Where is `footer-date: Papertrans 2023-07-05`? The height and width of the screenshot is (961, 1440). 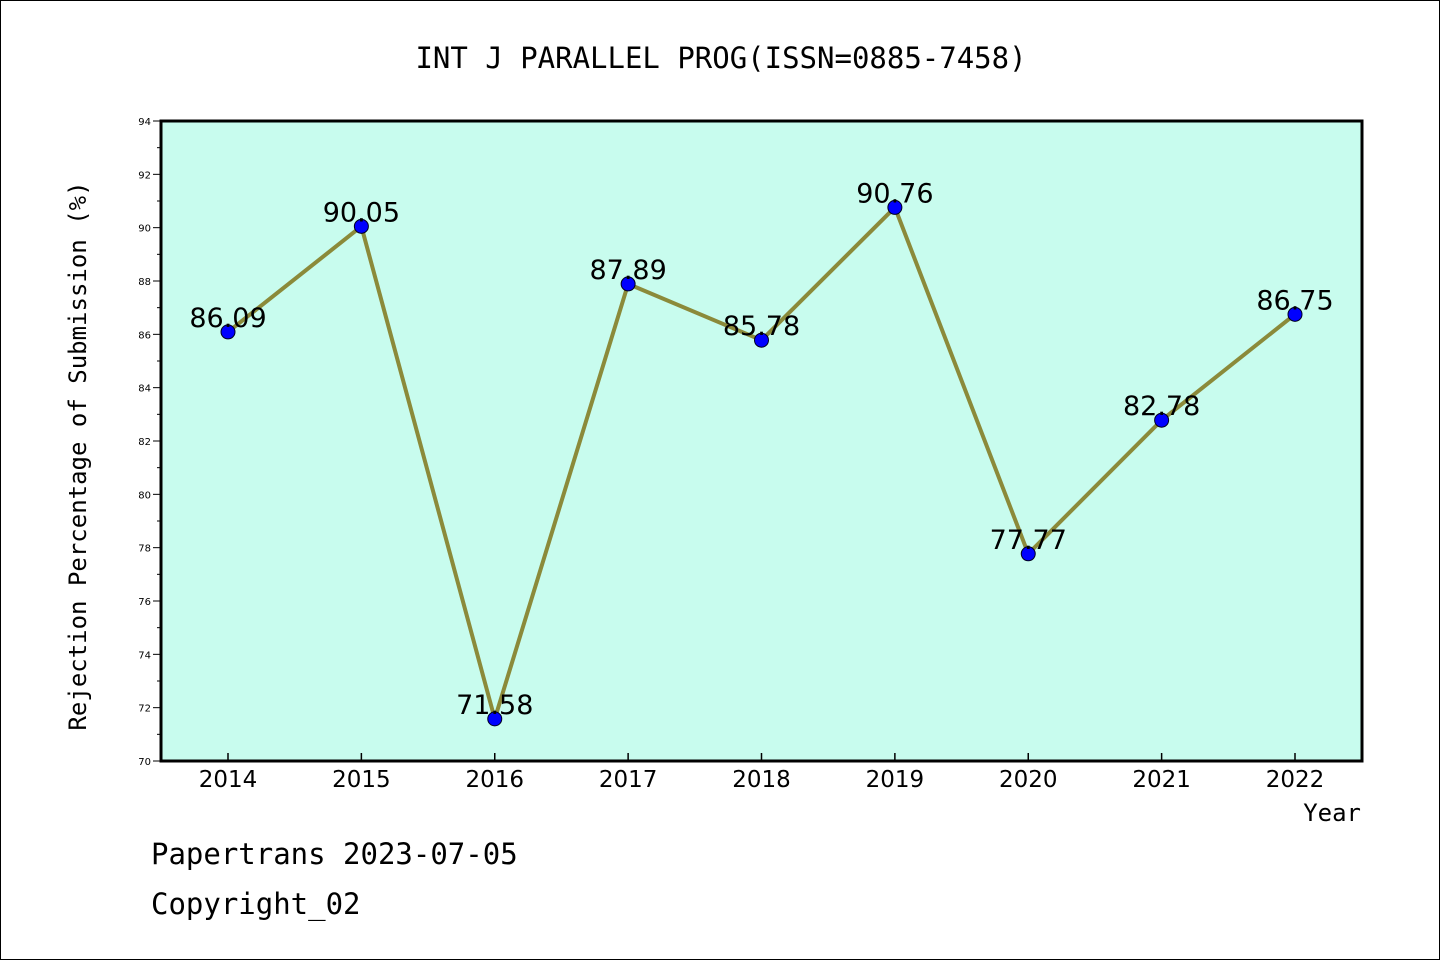 footer-date: Papertrans 2023-07-05 is located at coordinates (334, 854).